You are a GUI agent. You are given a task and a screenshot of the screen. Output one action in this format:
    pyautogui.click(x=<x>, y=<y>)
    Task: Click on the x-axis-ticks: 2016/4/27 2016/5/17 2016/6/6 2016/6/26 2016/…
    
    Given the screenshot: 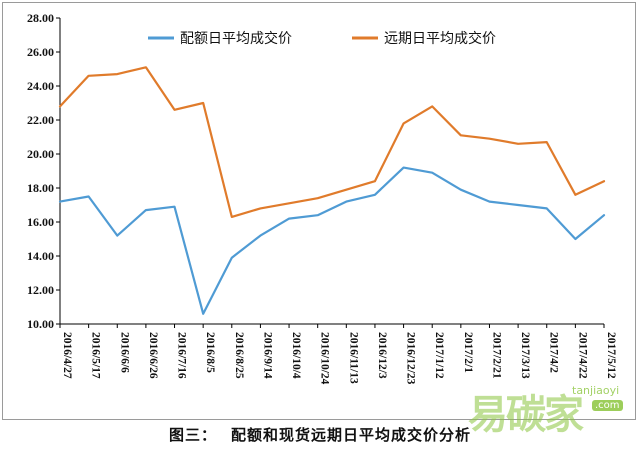 What is the action you would take?
    pyautogui.click(x=338, y=354)
    